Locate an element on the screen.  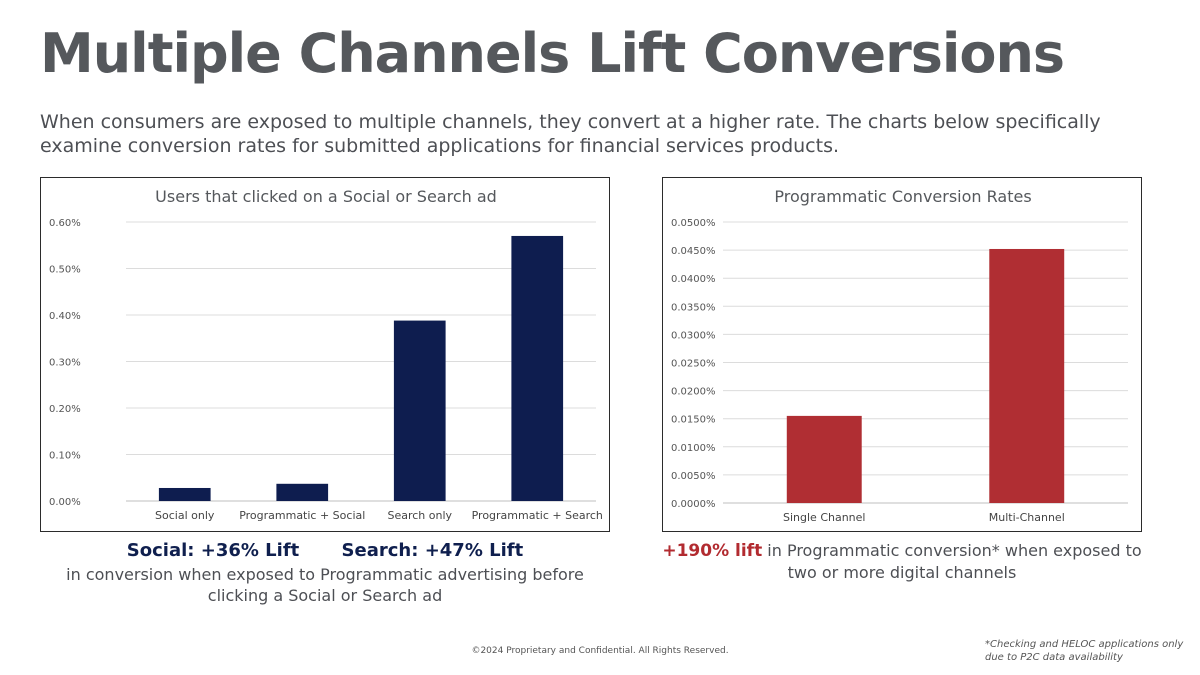
y-tick-label: 0.00% is located at coordinates (65, 502).